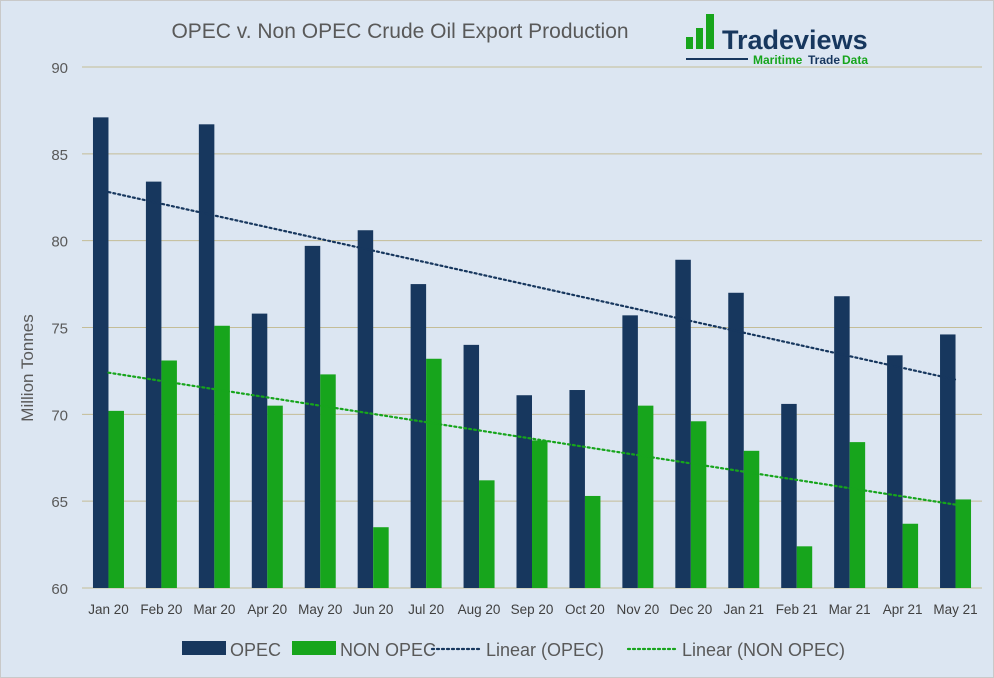  I want to click on logo-tagline-maritime: Maritime, so click(778, 60).